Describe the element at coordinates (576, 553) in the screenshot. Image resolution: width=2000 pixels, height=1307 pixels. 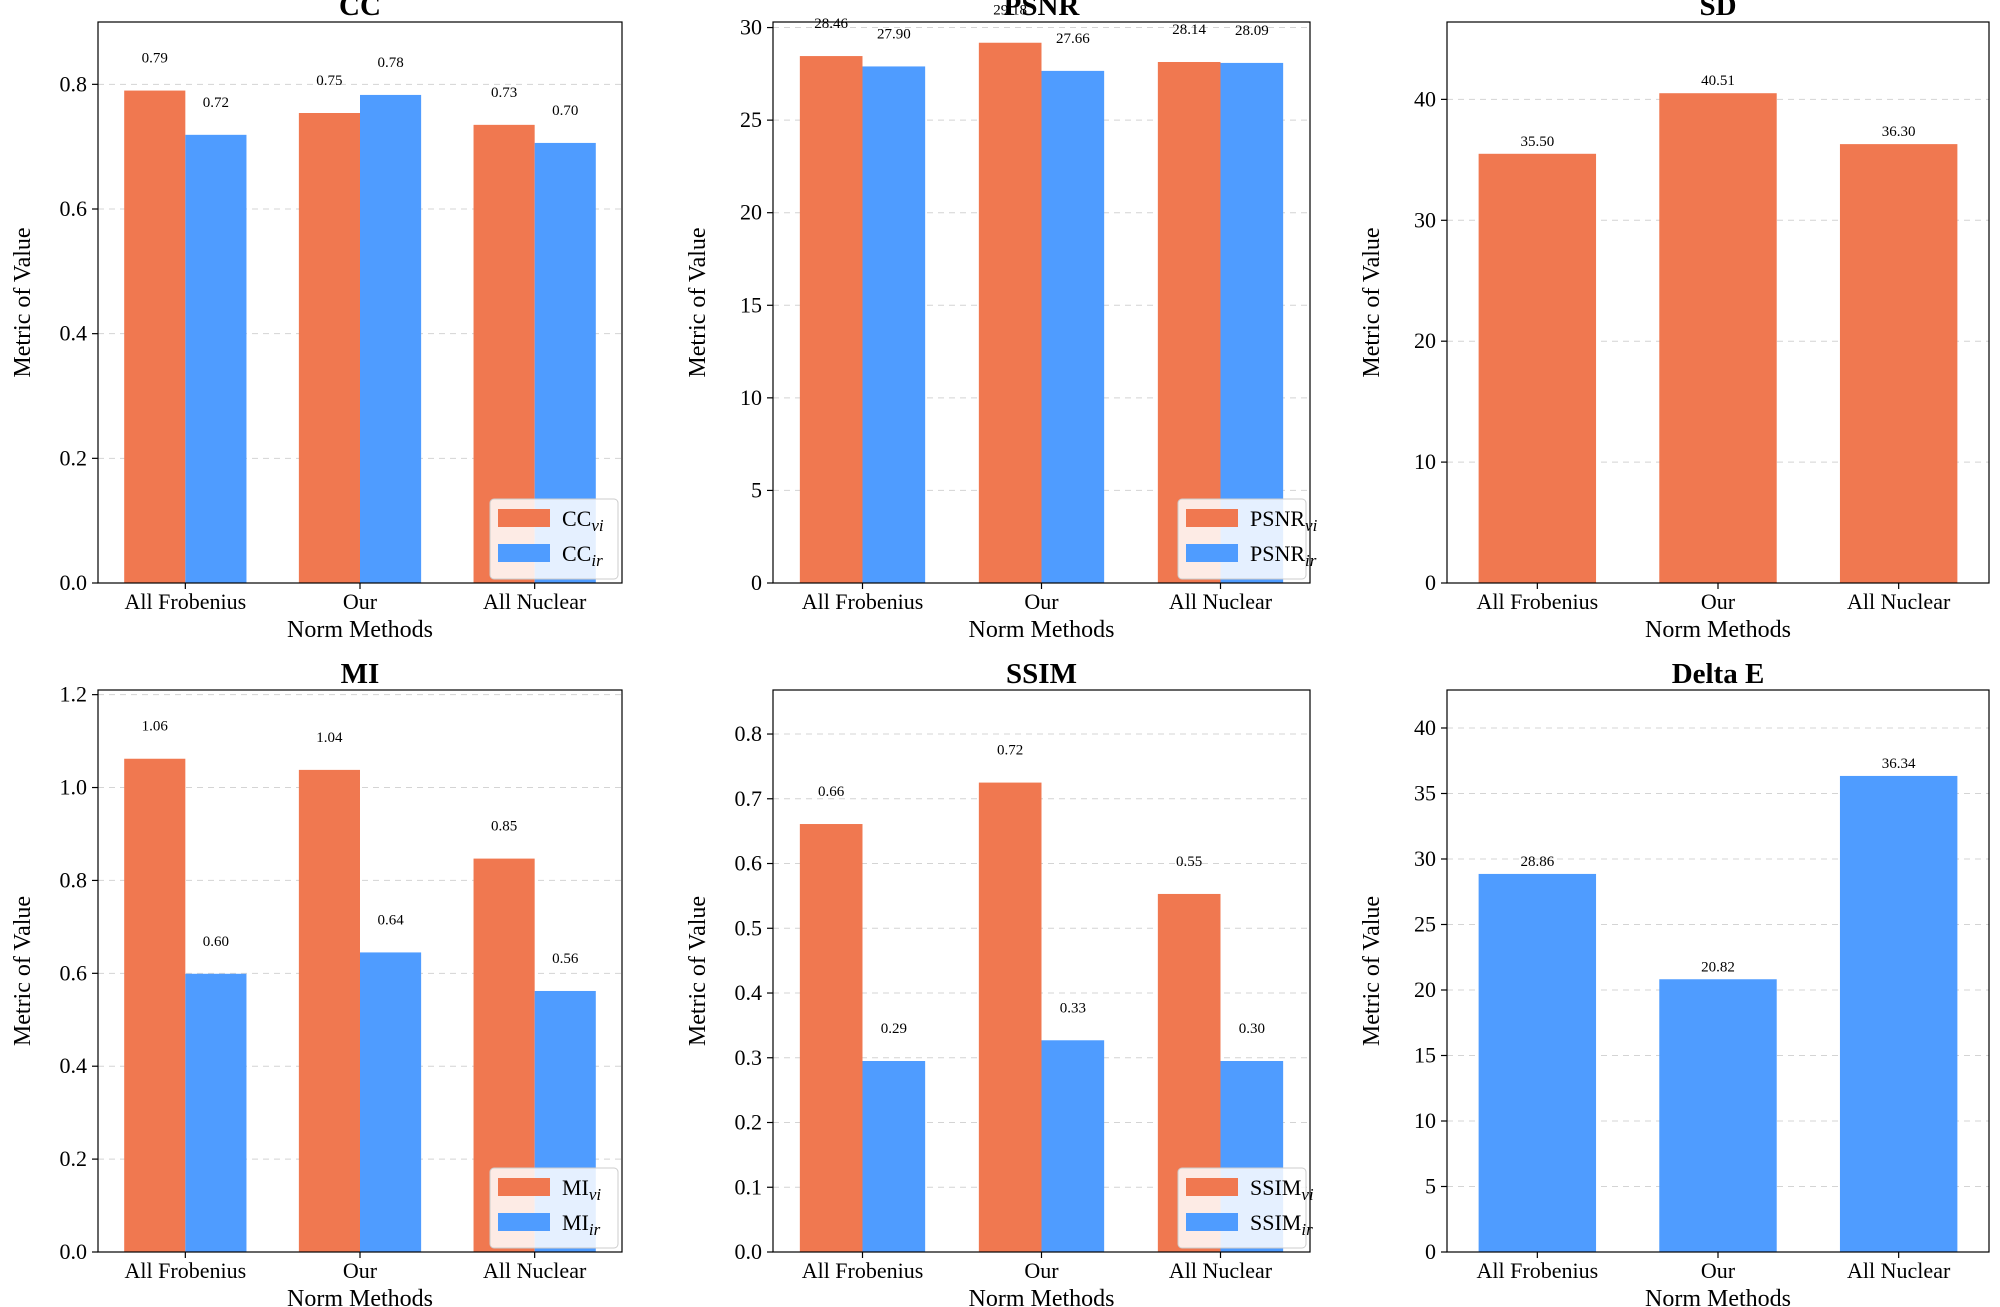
I see `legend-metric: CC` at that location.